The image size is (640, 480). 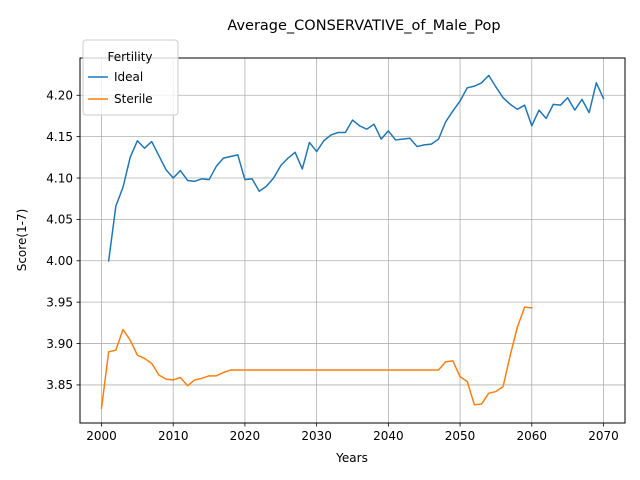 What do you see at coordinates (352, 433) in the screenshot?
I see `x-axis-ticks: 2000 2010 2020 2030 2040 2050 2060 2070` at bounding box center [352, 433].